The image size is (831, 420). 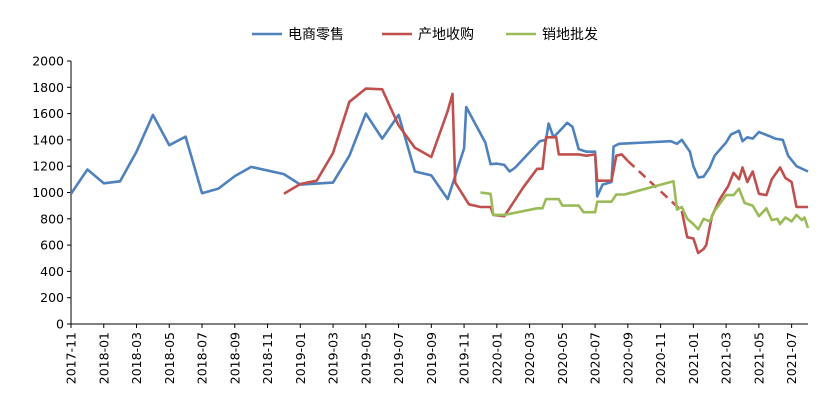 What do you see at coordinates (365, 358) in the screenshot?
I see `x-tick-label: 2019-05` at bounding box center [365, 358].